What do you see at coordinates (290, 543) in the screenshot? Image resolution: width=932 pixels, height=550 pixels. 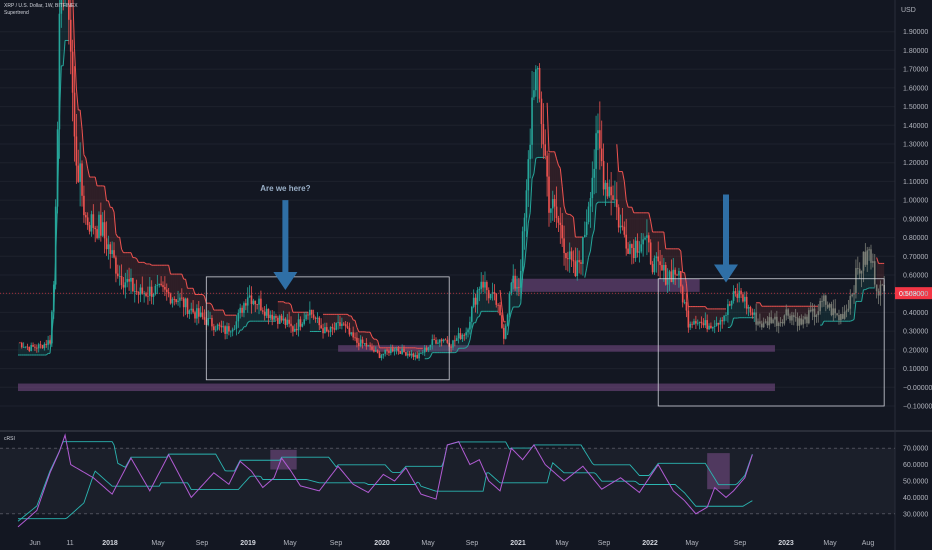 I see `x-tick-label: May` at bounding box center [290, 543].